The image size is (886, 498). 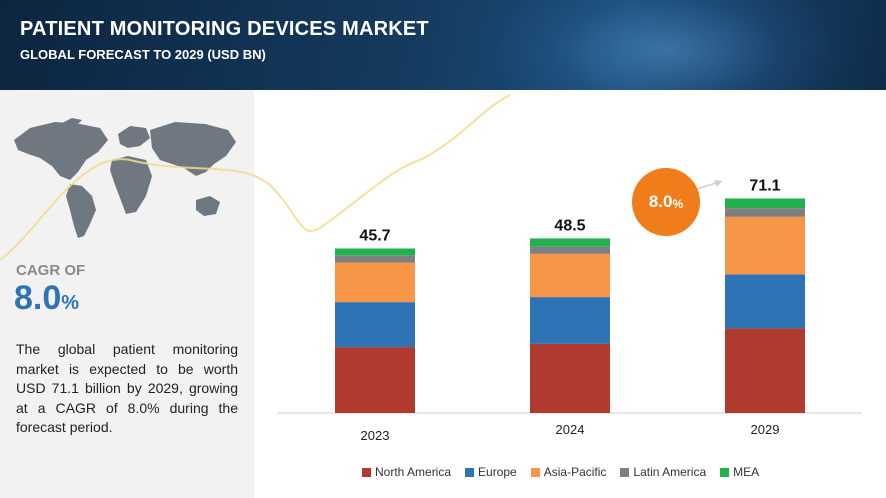 What do you see at coordinates (666, 45) in the screenshot?
I see `header-glow` at bounding box center [666, 45].